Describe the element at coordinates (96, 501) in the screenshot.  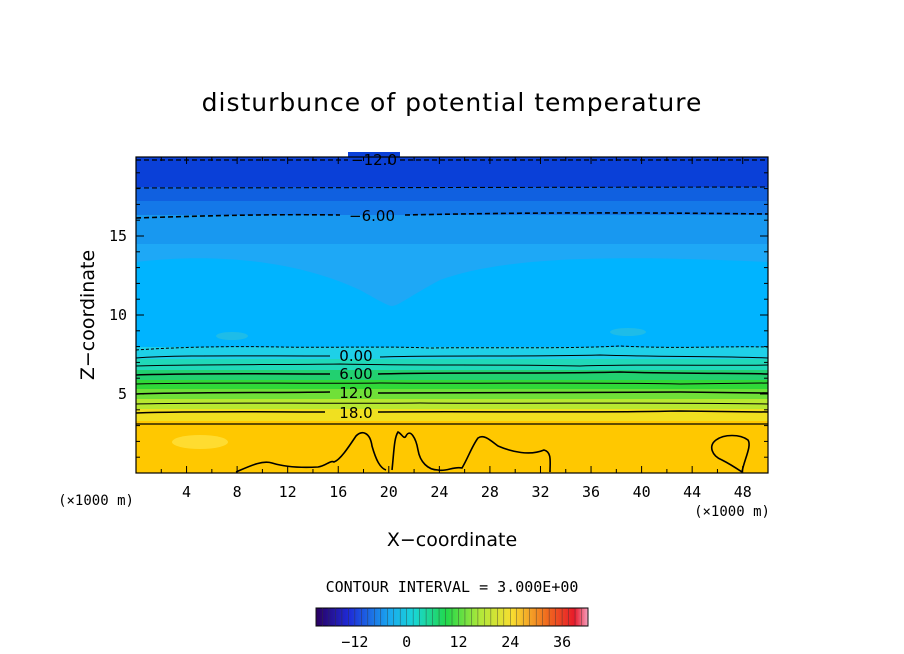
I see `x-unit-left: (×1000 m)` at that location.